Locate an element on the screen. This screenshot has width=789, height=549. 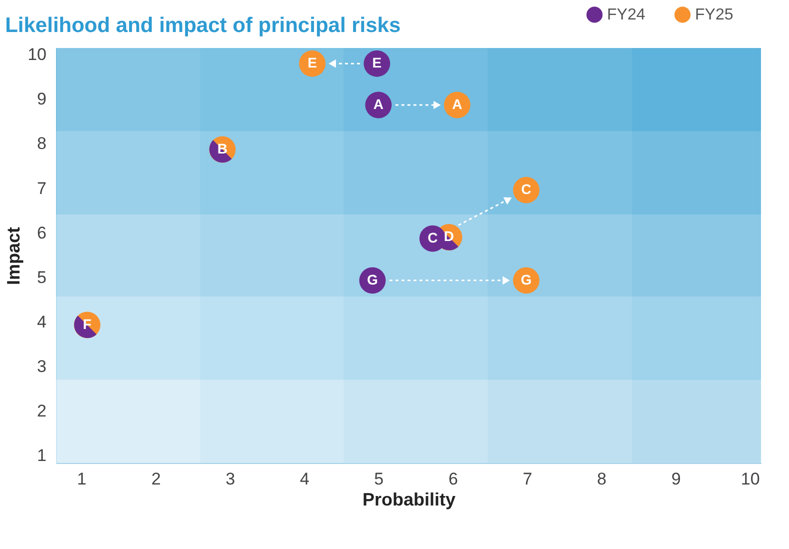
y-tick-label: 3 is located at coordinates (41, 366).